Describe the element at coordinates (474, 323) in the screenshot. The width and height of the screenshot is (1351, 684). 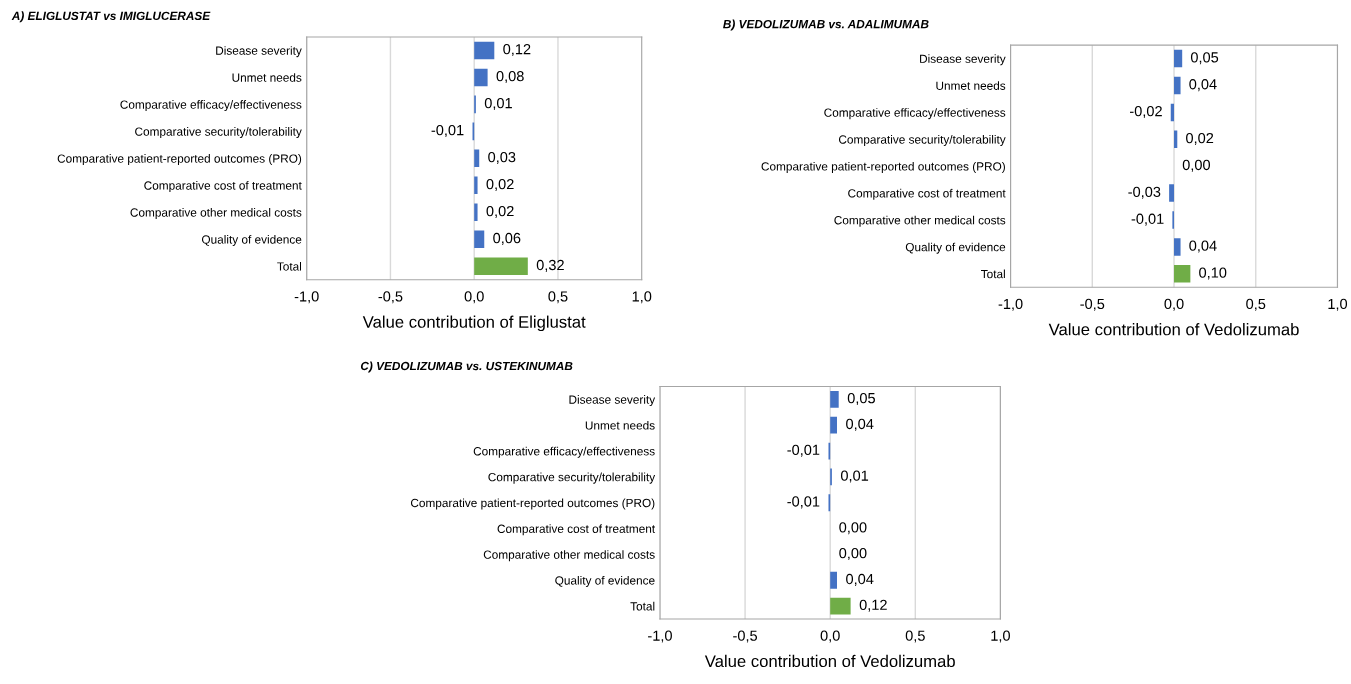
I see `x-axis-title: Value contribution of Eliglustat` at that location.